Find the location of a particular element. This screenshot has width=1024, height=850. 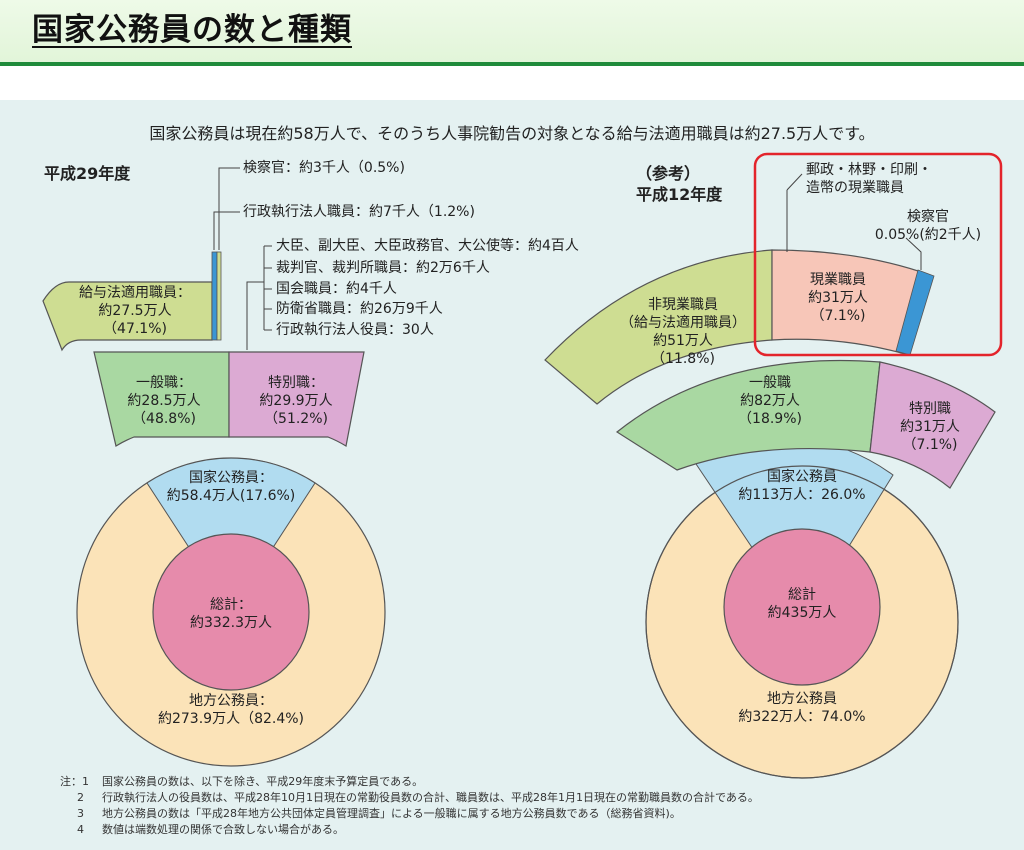

left-prosecutor-strip is located at coordinates (219, 296).